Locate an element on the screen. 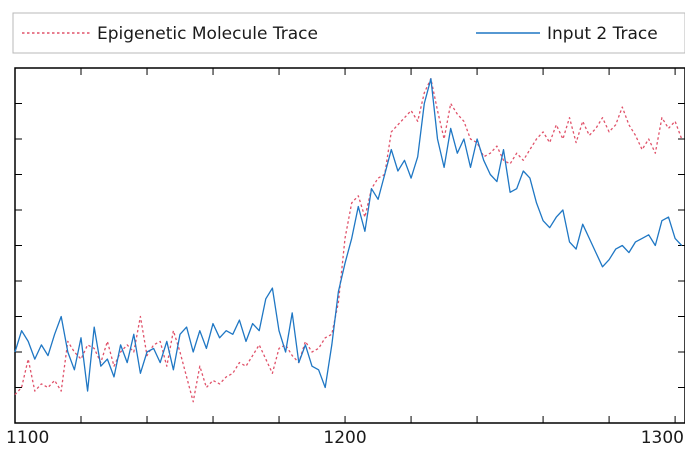 The width and height of the screenshot is (685, 449). legend-box is located at coordinates (348, 33).